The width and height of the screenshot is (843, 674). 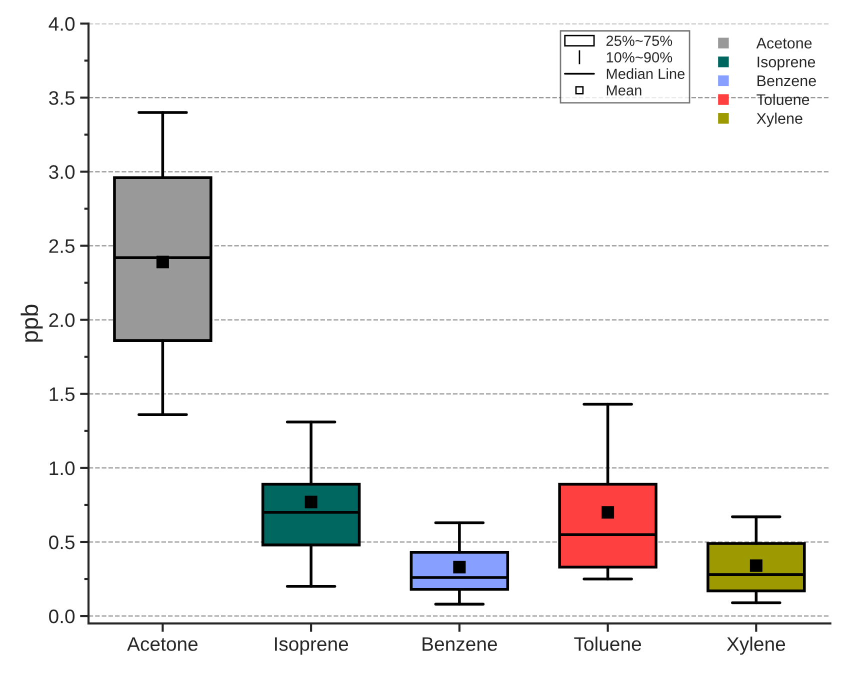 I want to click on y-tick-label: 3.5, so click(x=62, y=98).